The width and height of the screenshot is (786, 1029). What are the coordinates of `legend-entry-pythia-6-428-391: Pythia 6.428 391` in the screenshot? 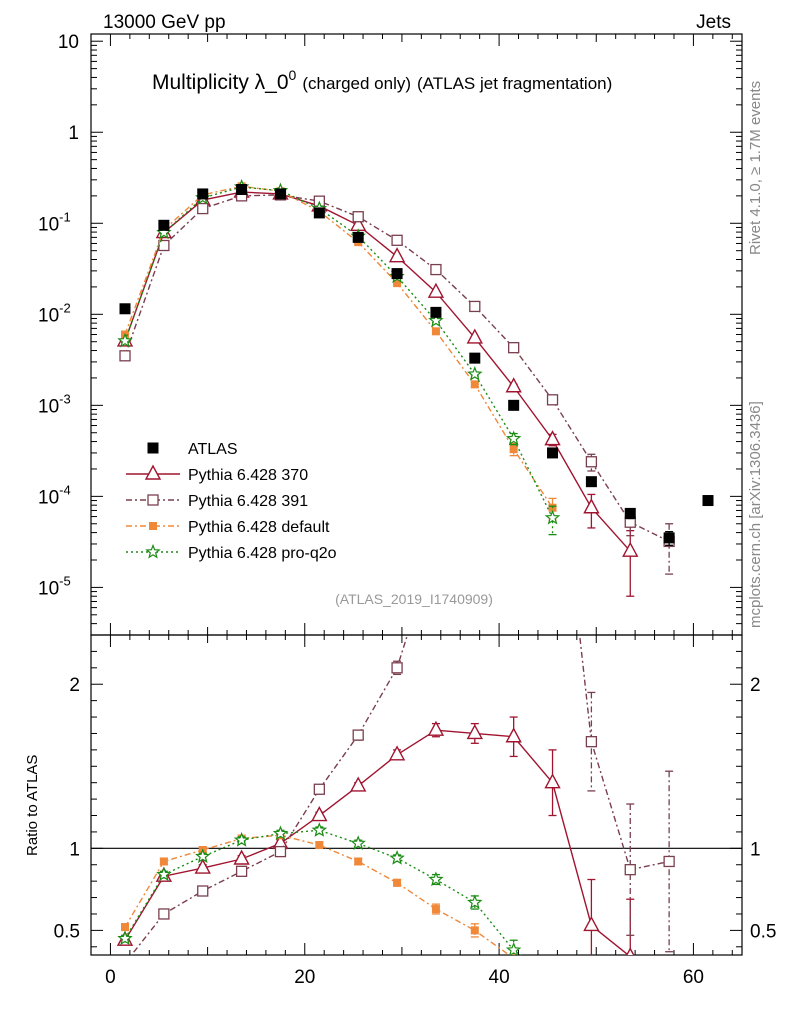 It's located at (217, 501).